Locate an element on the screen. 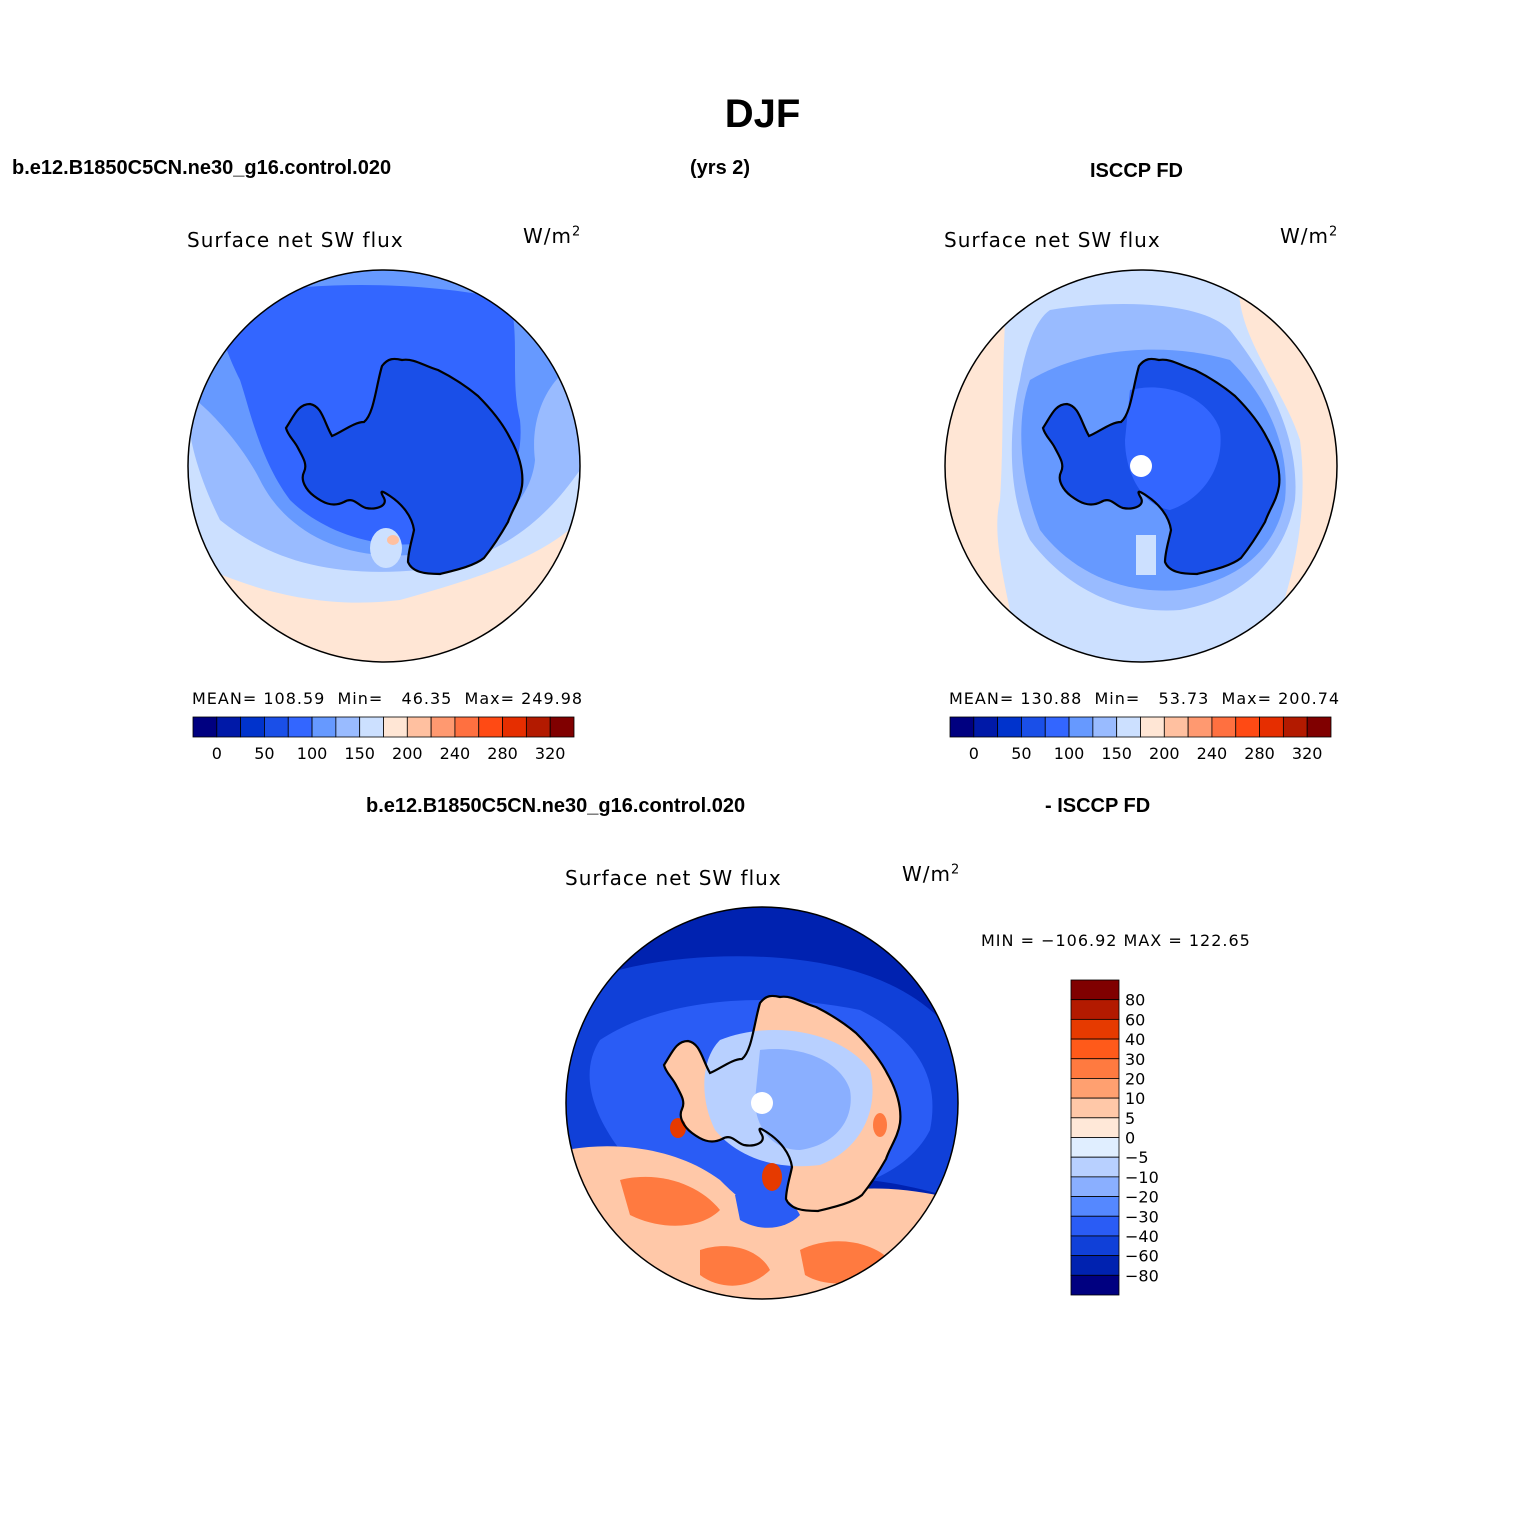 The height and width of the screenshot is (1525, 1525). obs-colorbar-label: 240 is located at coordinates (1212, 753).